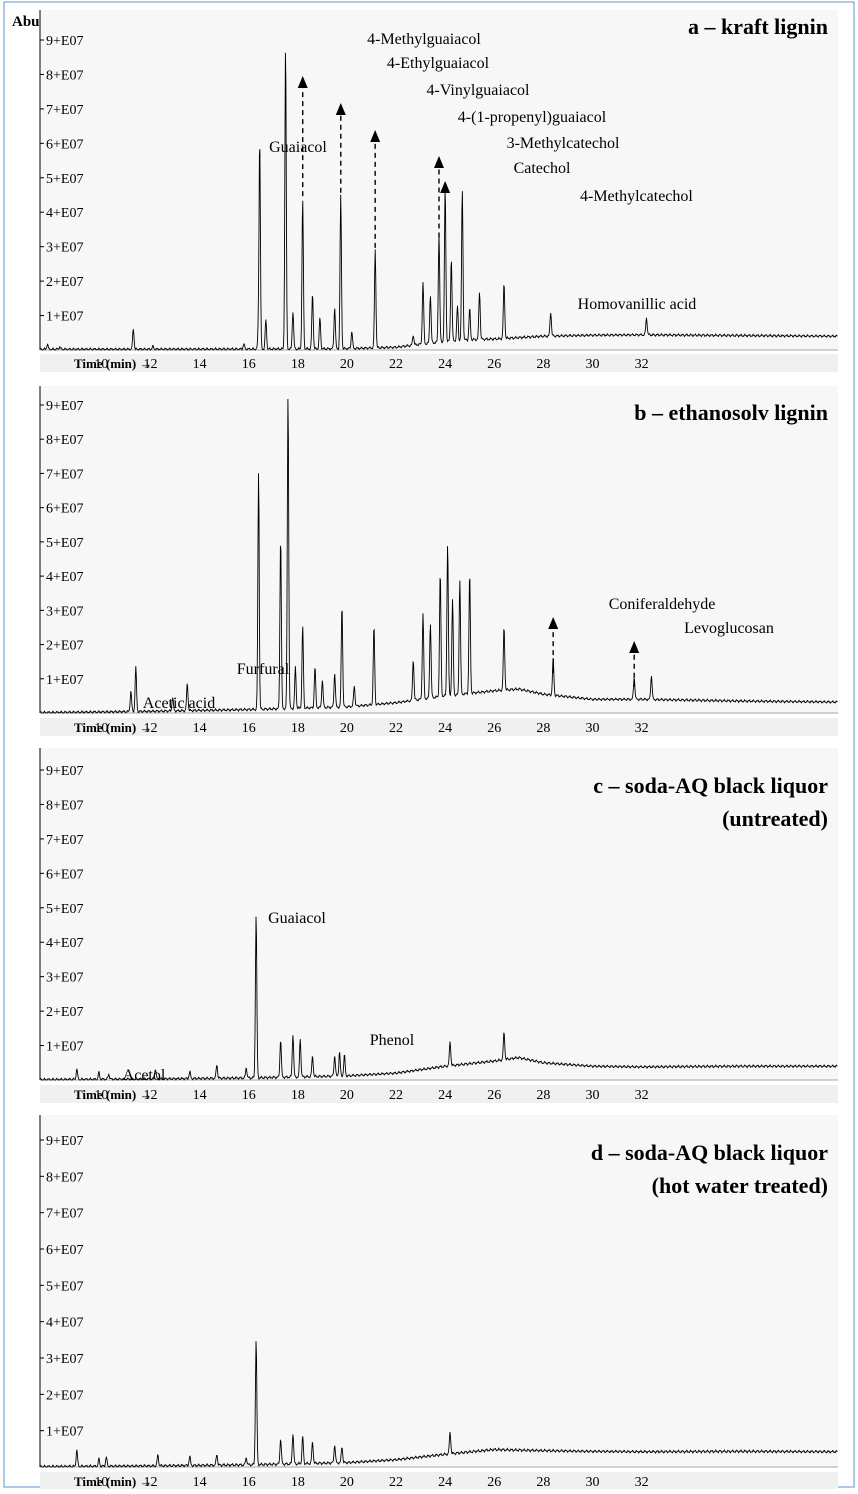 This screenshot has width=858, height=1494. Describe the element at coordinates (438, 1404) in the screenshot. I see `panel-4-trace` at that location.